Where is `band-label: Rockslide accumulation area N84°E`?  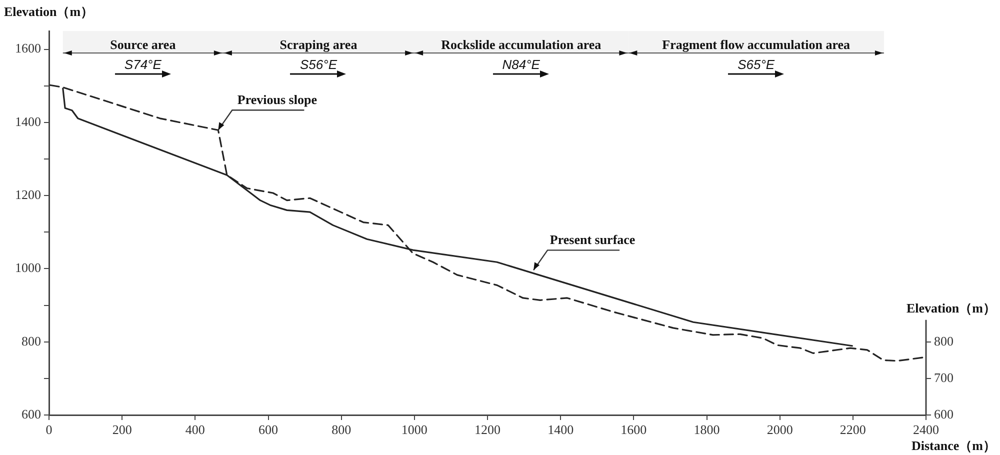 band-label: Rockslide accumulation area N84°E is located at coordinates (521, 54).